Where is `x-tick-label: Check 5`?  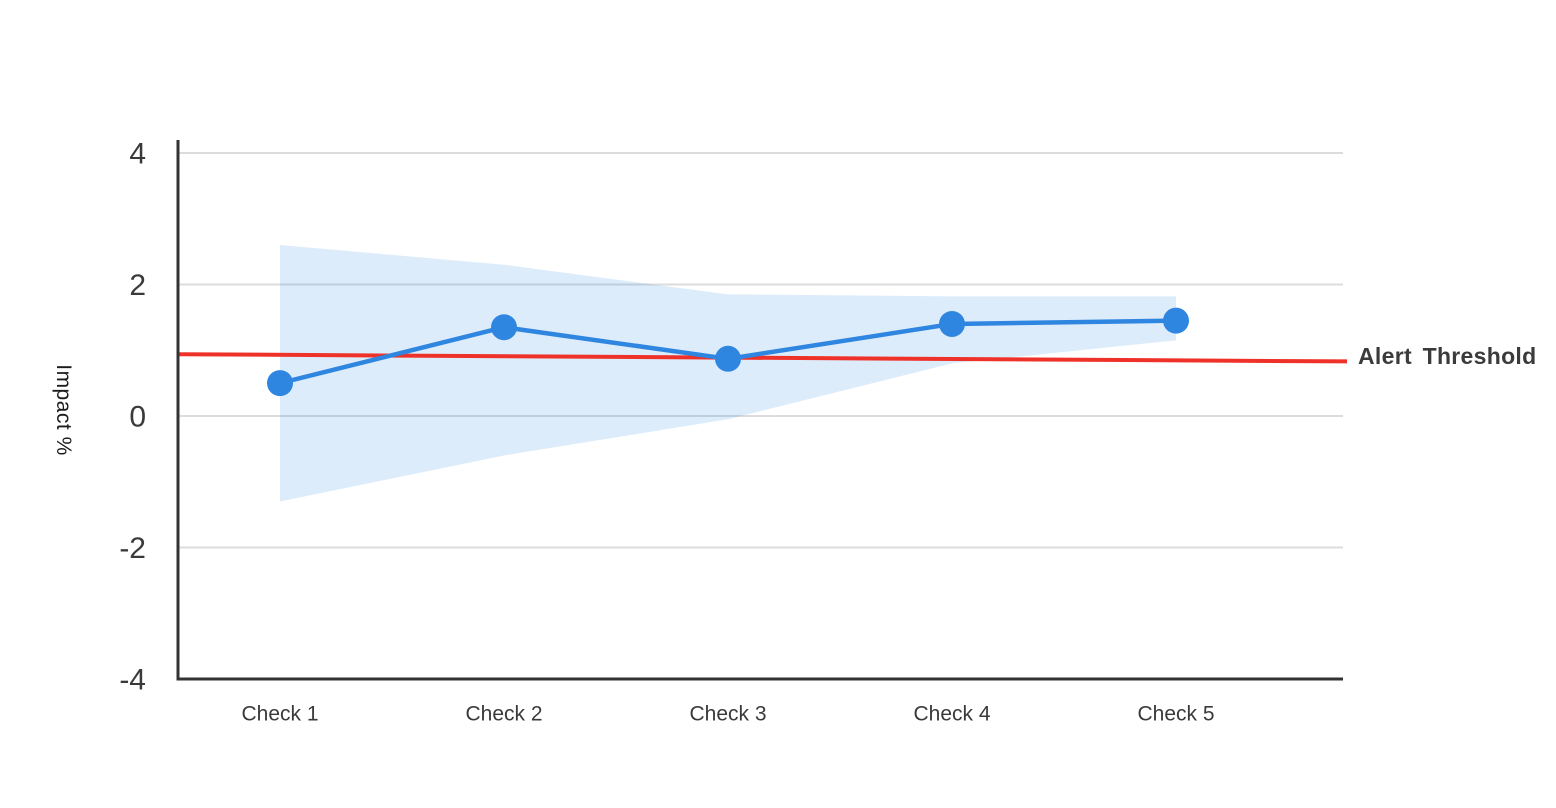
x-tick-label: Check 5 is located at coordinates (1175, 713).